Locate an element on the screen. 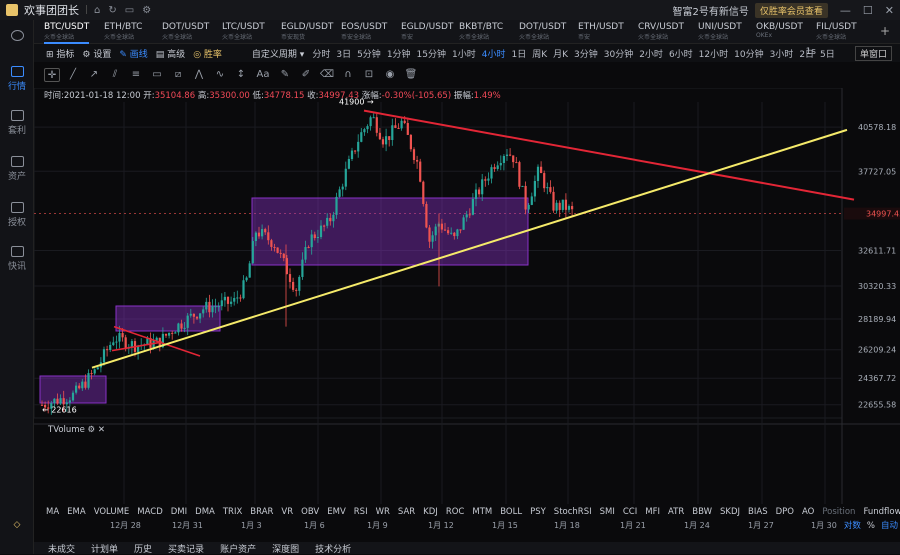  trendline-icon: ╱ is located at coordinates (73, 74).